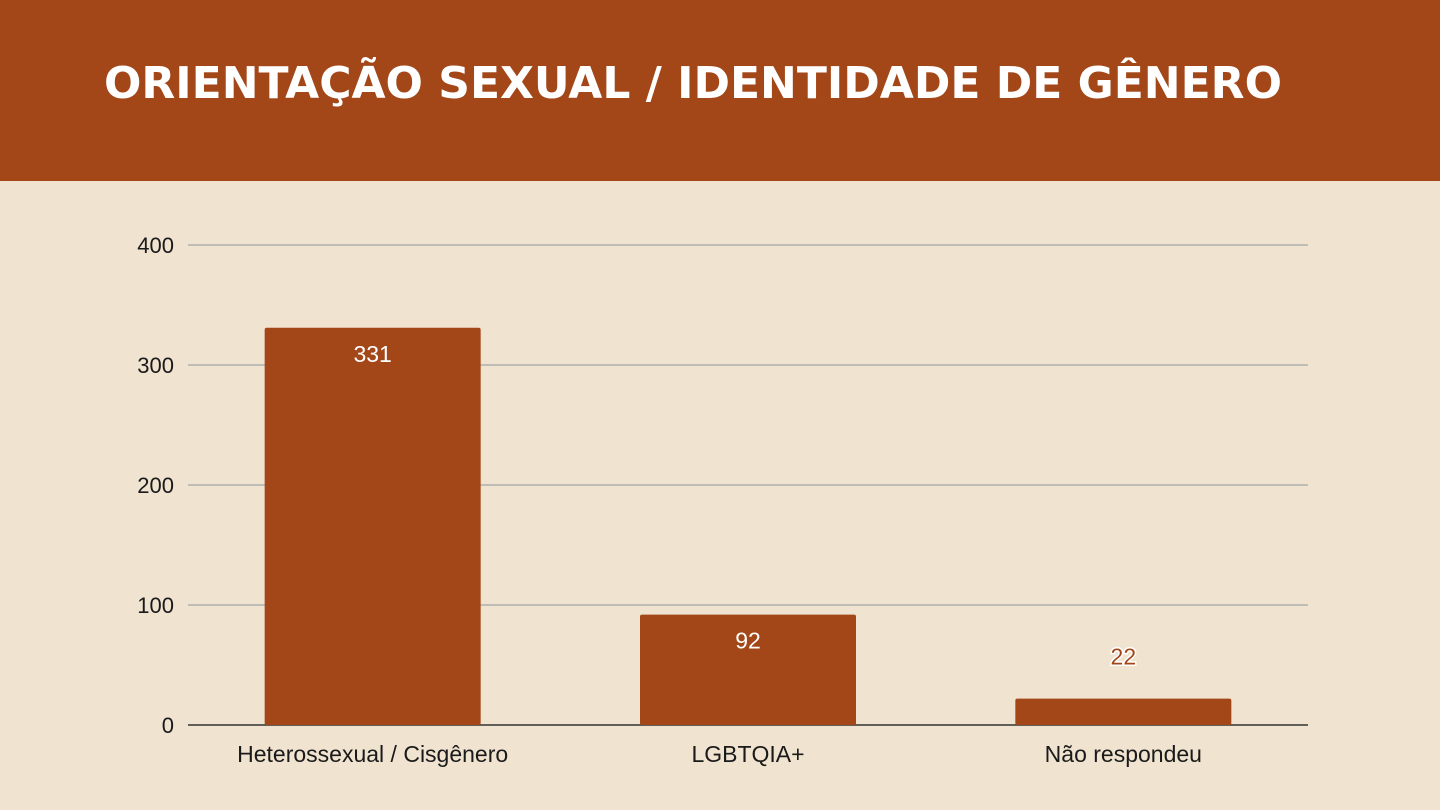  What do you see at coordinates (747, 754) in the screenshot?
I see `x-category-label: LGBTQIA+` at bounding box center [747, 754].